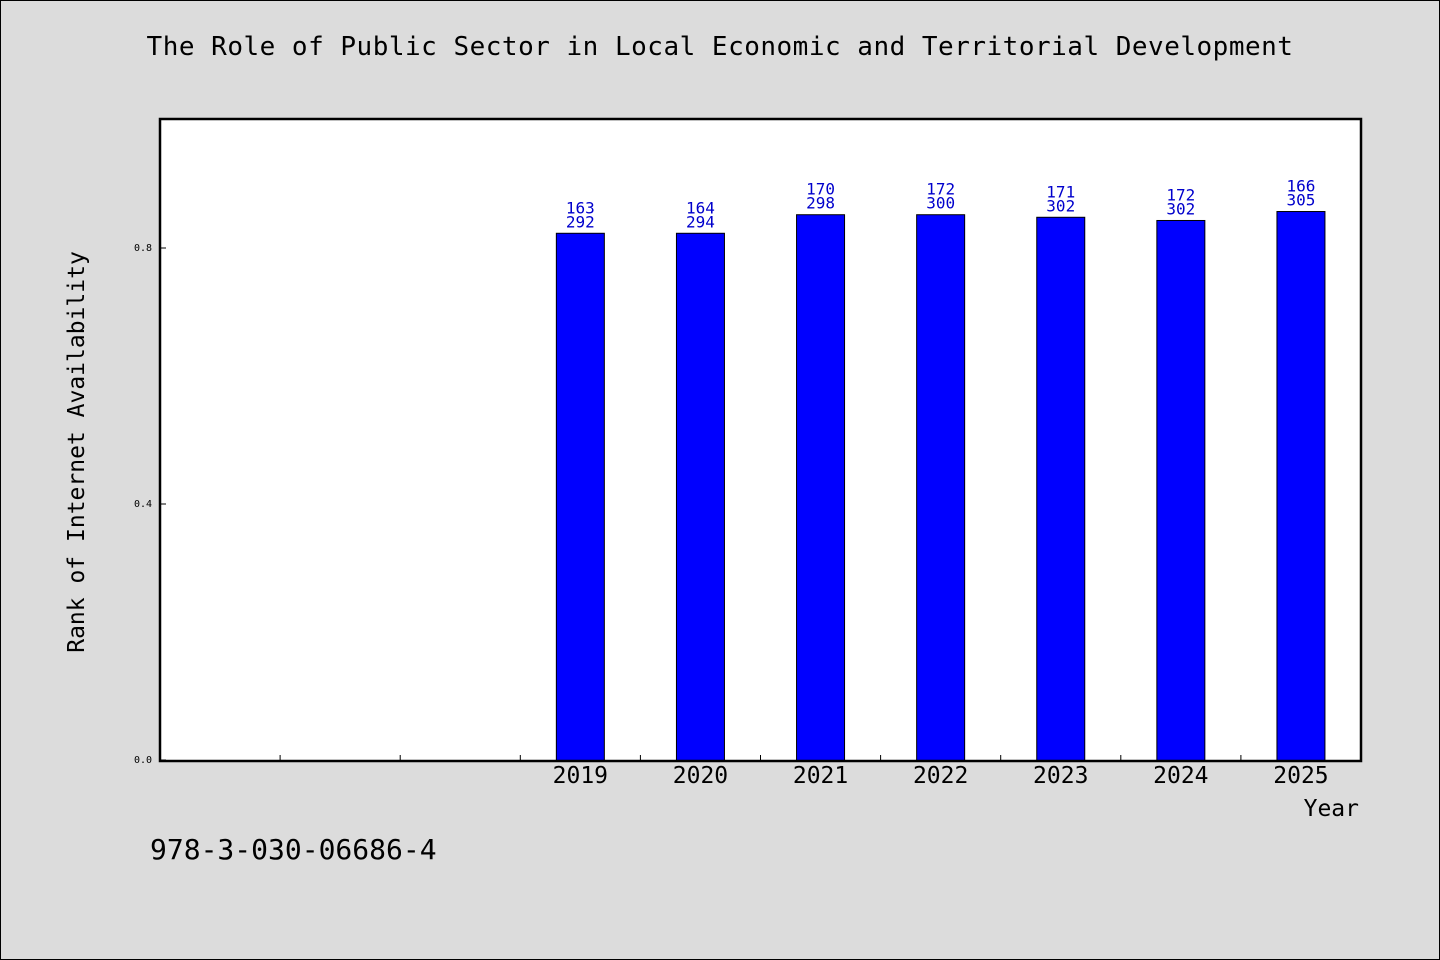  What do you see at coordinates (821, 488) in the screenshot?
I see `bar-2021` at bounding box center [821, 488].